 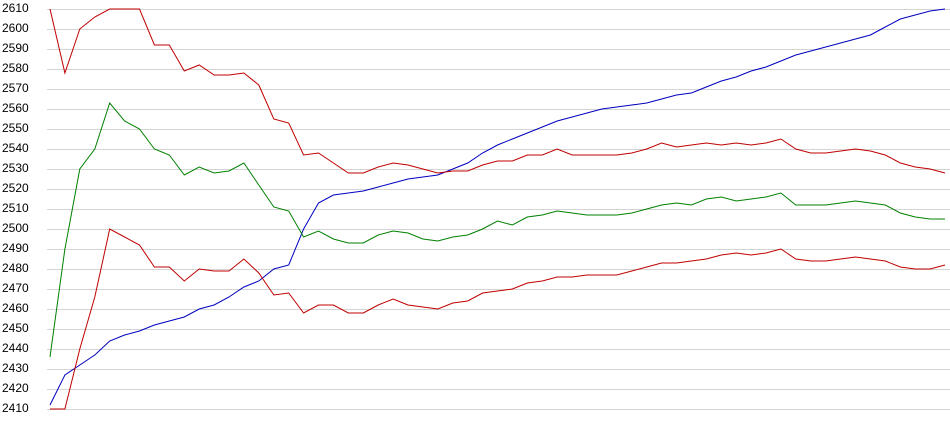 What do you see at coordinates (15, 208) in the screenshot?
I see `y-tick-label: 2510` at bounding box center [15, 208].